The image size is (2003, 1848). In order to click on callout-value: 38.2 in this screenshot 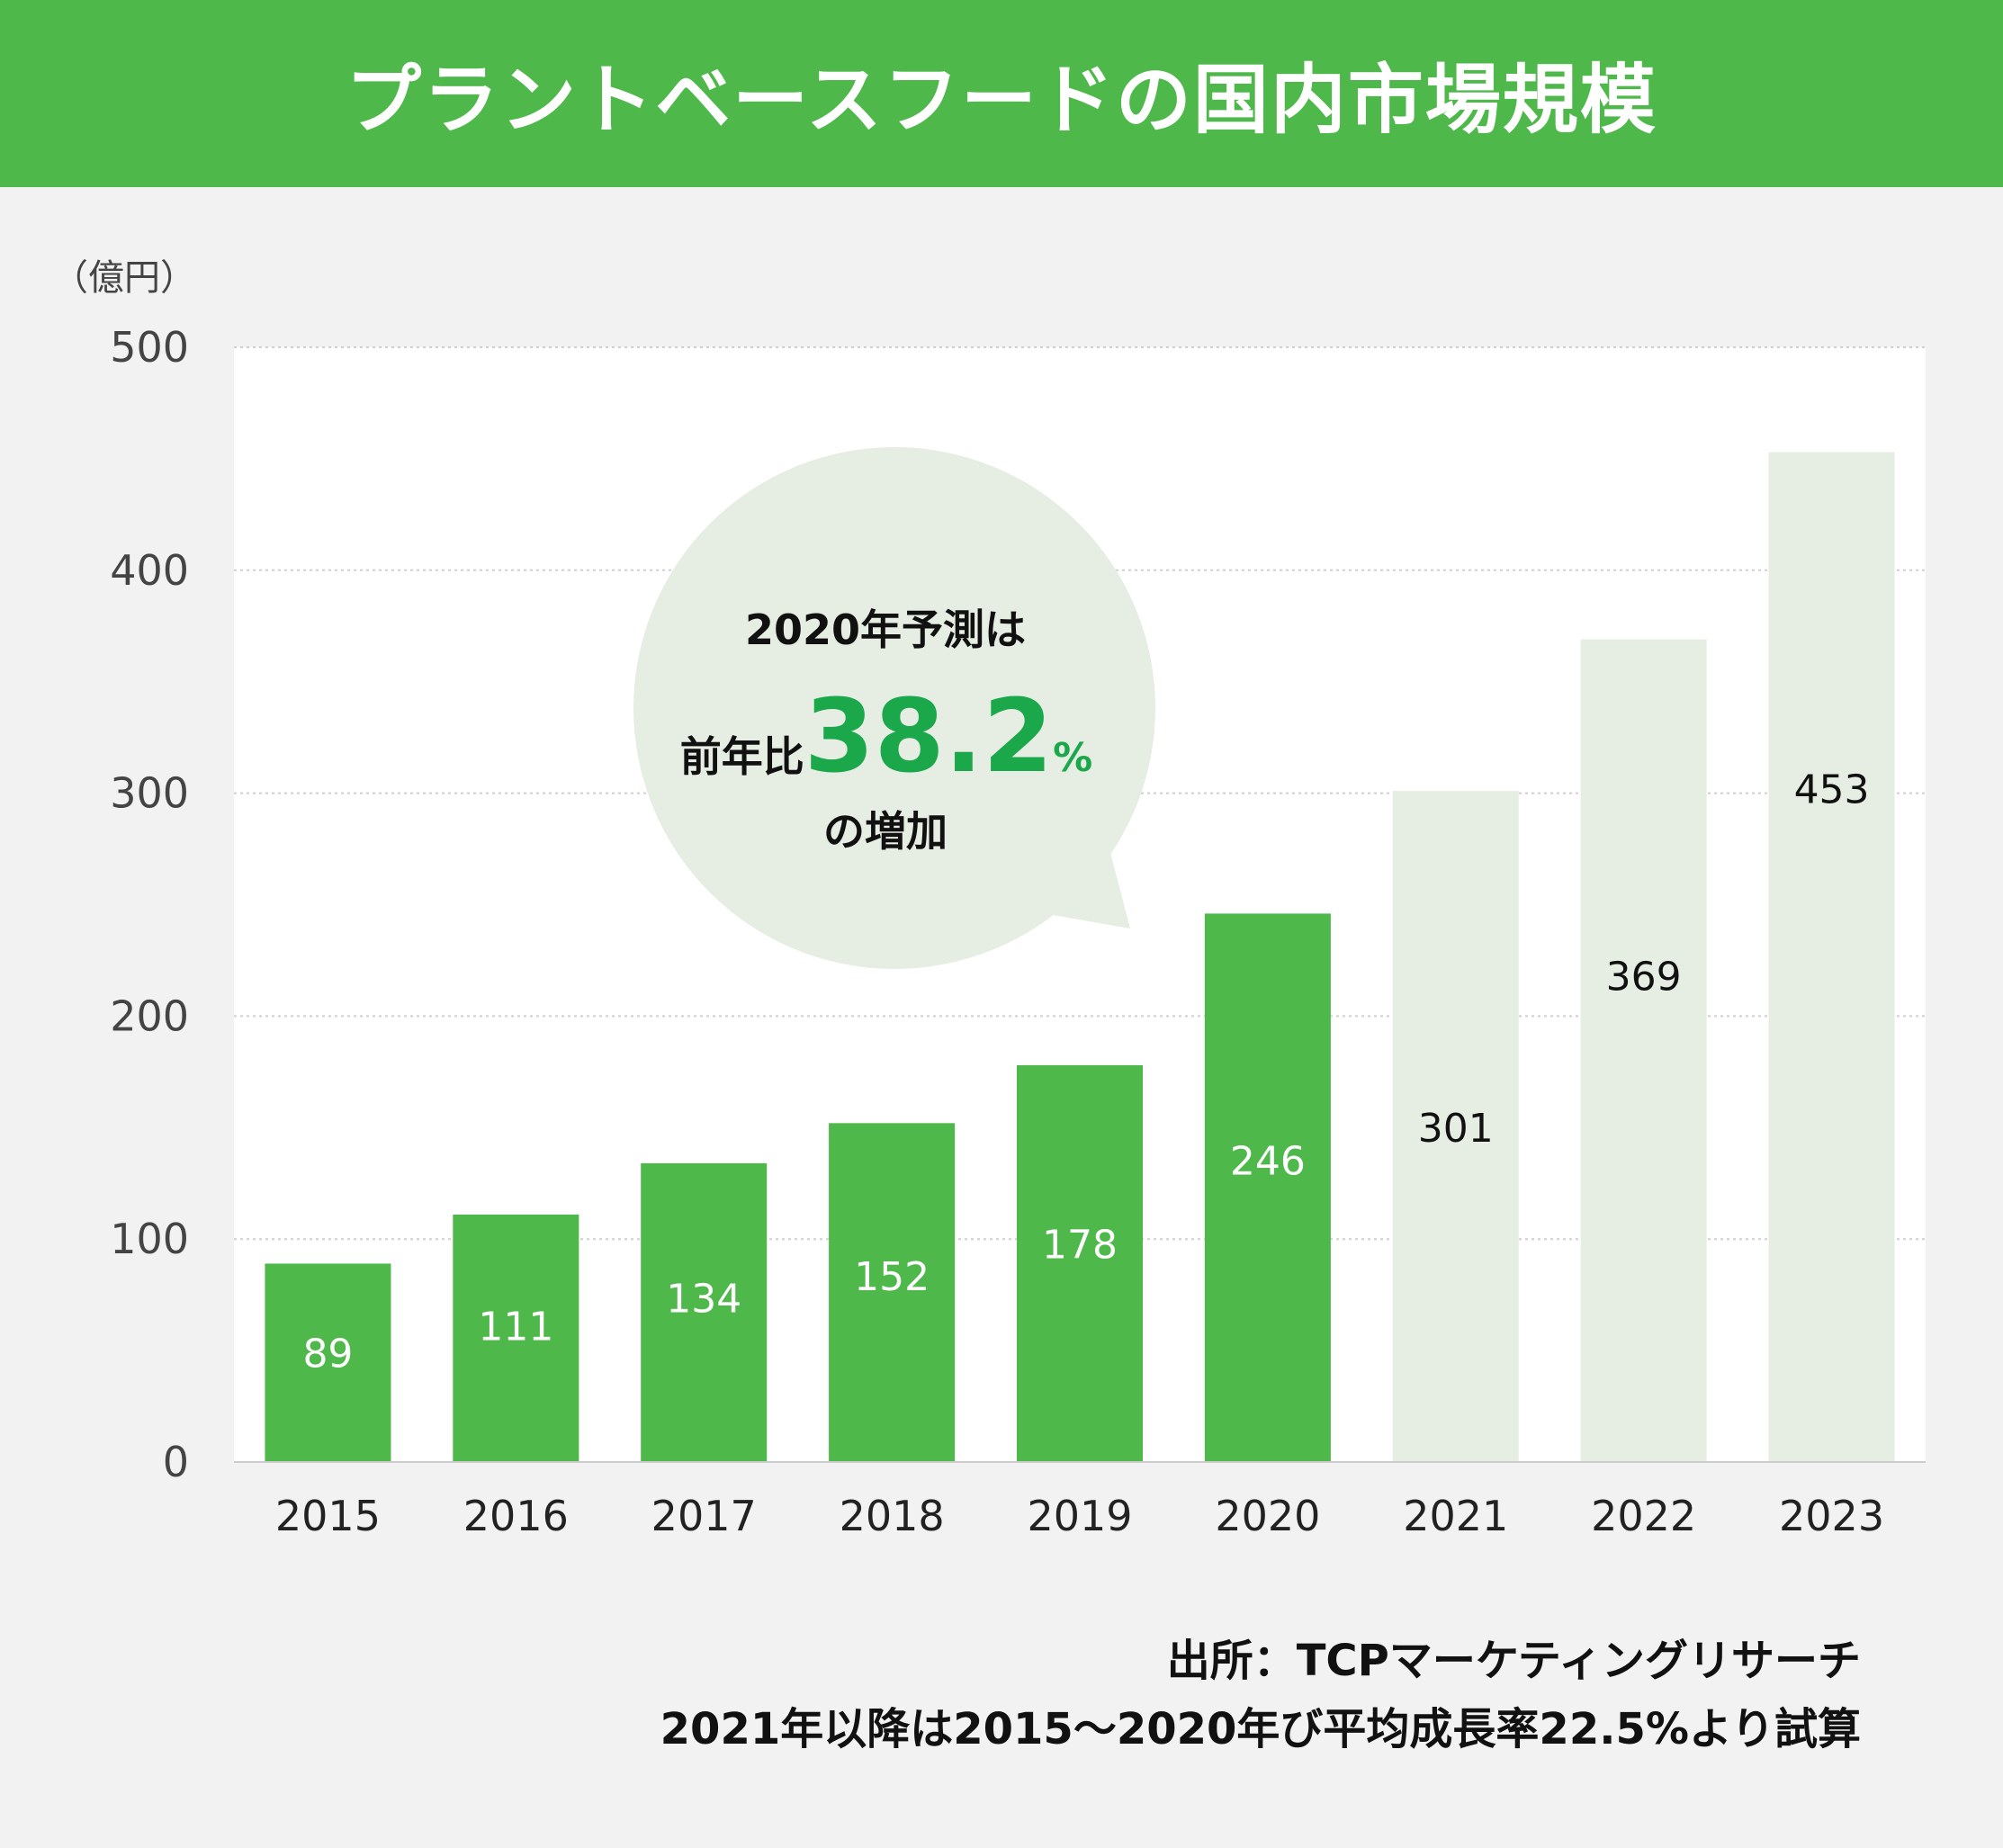, I will do `click(928, 736)`.